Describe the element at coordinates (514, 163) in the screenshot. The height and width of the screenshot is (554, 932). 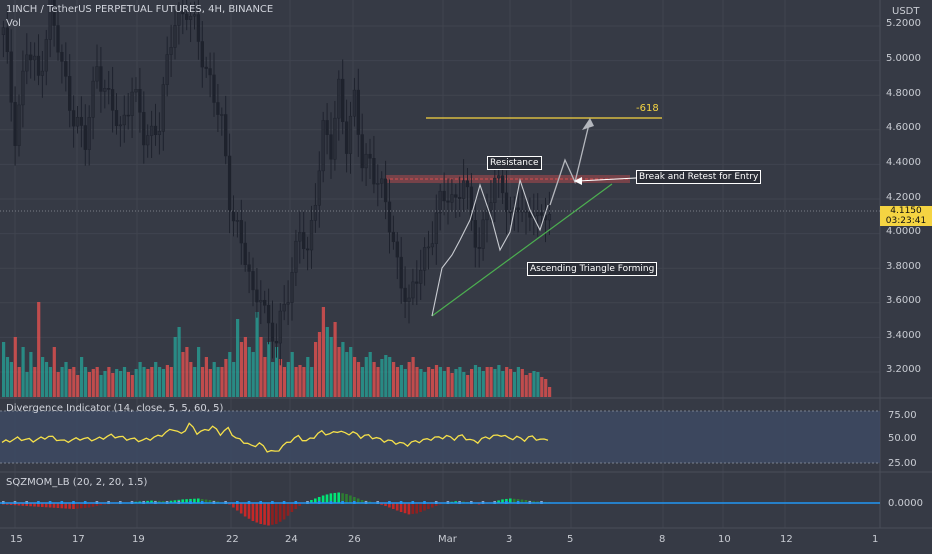
I see `resistance-label: Resistance` at that location.